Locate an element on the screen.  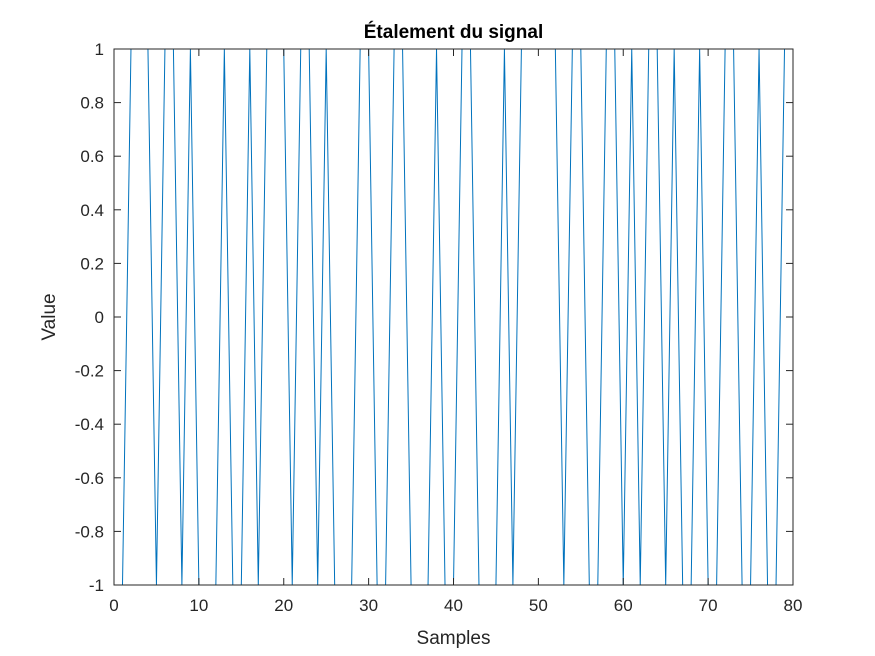
x-tick-label: 60 is located at coordinates (623, 605).